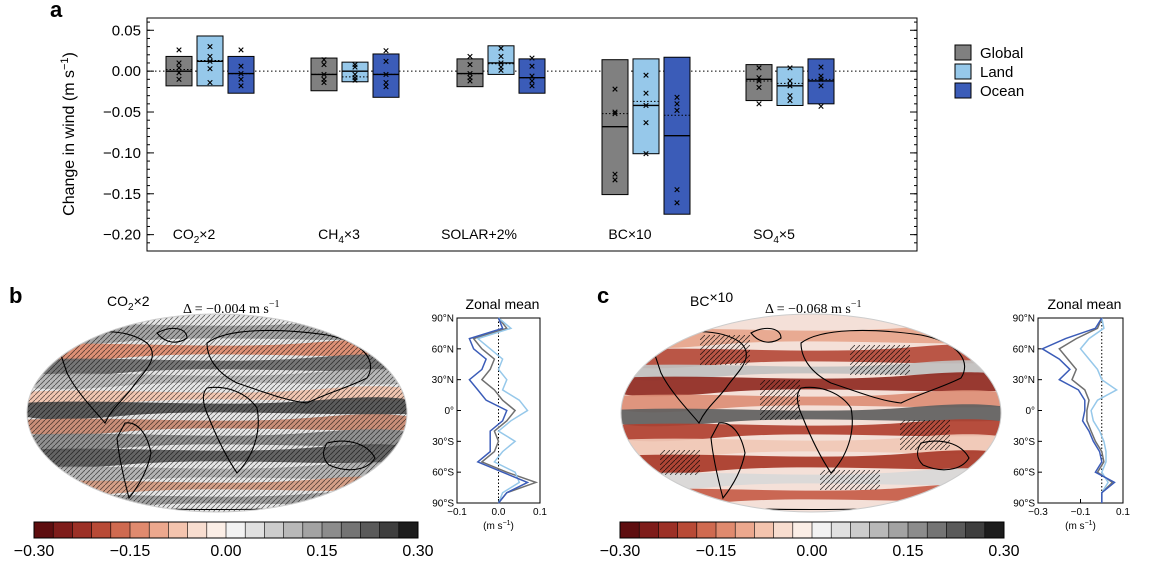 Image resolution: width=1151 pixels, height=565 pixels. What do you see at coordinates (122, 112) in the screenshot?
I see `y-tick-label: −0.05` at bounding box center [122, 112].